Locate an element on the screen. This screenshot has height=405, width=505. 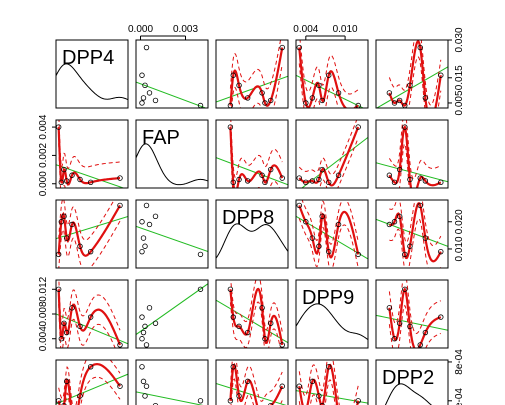
panel-dpp9-vs-dpp2 is located at coordinates (412, 314).